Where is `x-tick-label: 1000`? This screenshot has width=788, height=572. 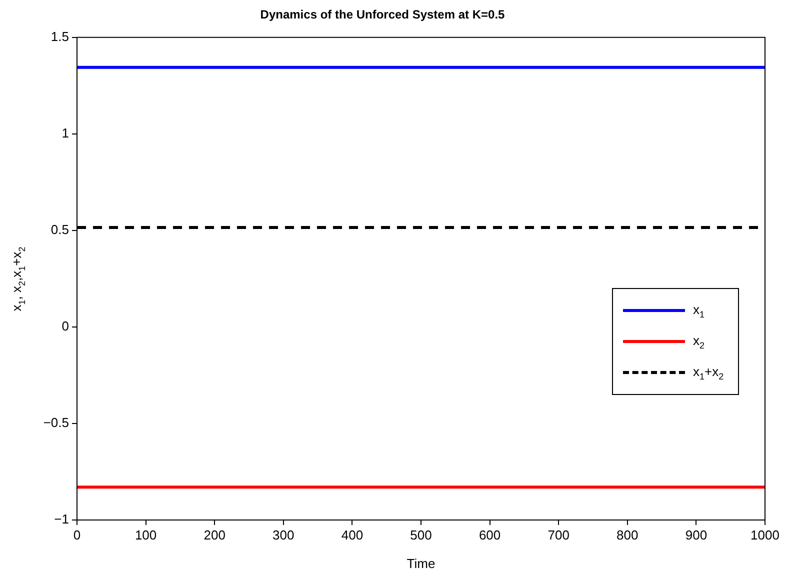 x-tick-label: 1000 is located at coordinates (765, 534).